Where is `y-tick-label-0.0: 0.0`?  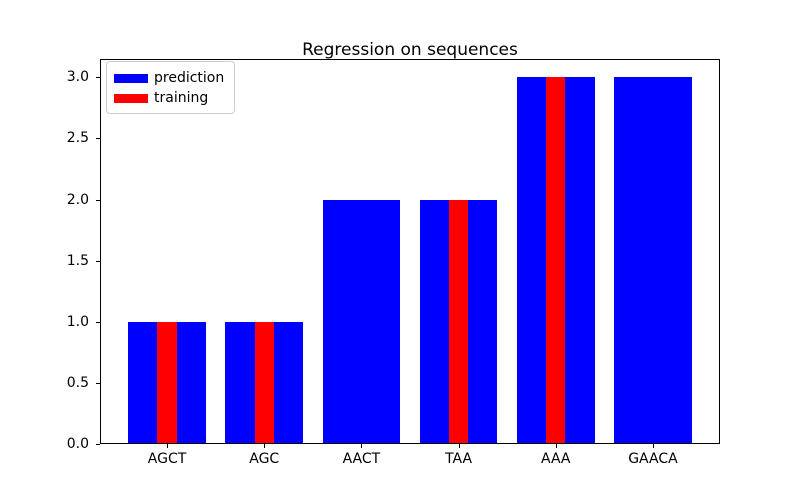 y-tick-label-0.0: 0.0 is located at coordinates (77, 444).